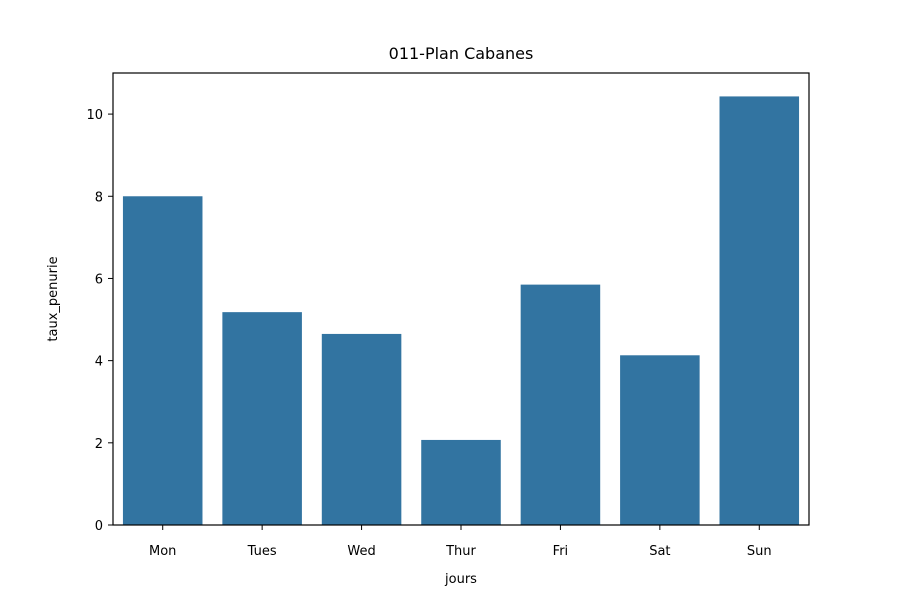 Image resolution: width=900 pixels, height=600 pixels. What do you see at coordinates (759, 311) in the screenshot?
I see `bar-sun` at bounding box center [759, 311].